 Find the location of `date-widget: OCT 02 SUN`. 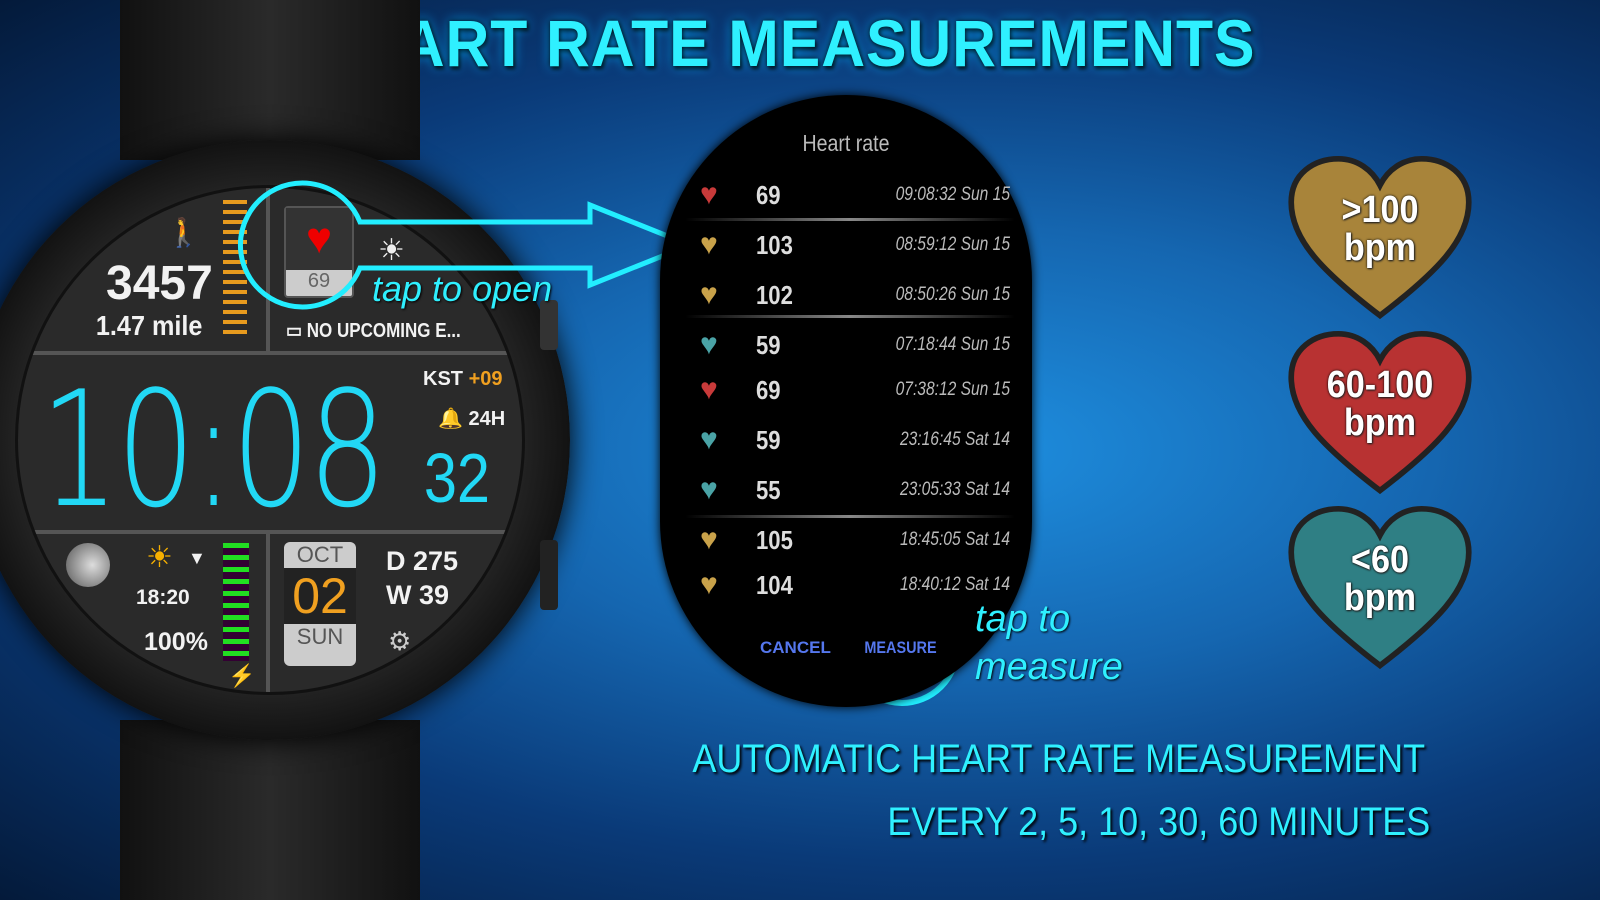

date-widget: OCT 02 SUN is located at coordinates (320, 604).